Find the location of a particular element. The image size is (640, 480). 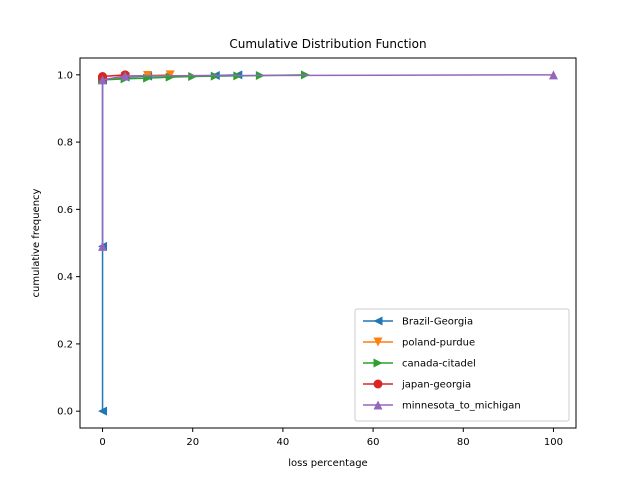

x-tick-label: 40 is located at coordinates (283, 442).